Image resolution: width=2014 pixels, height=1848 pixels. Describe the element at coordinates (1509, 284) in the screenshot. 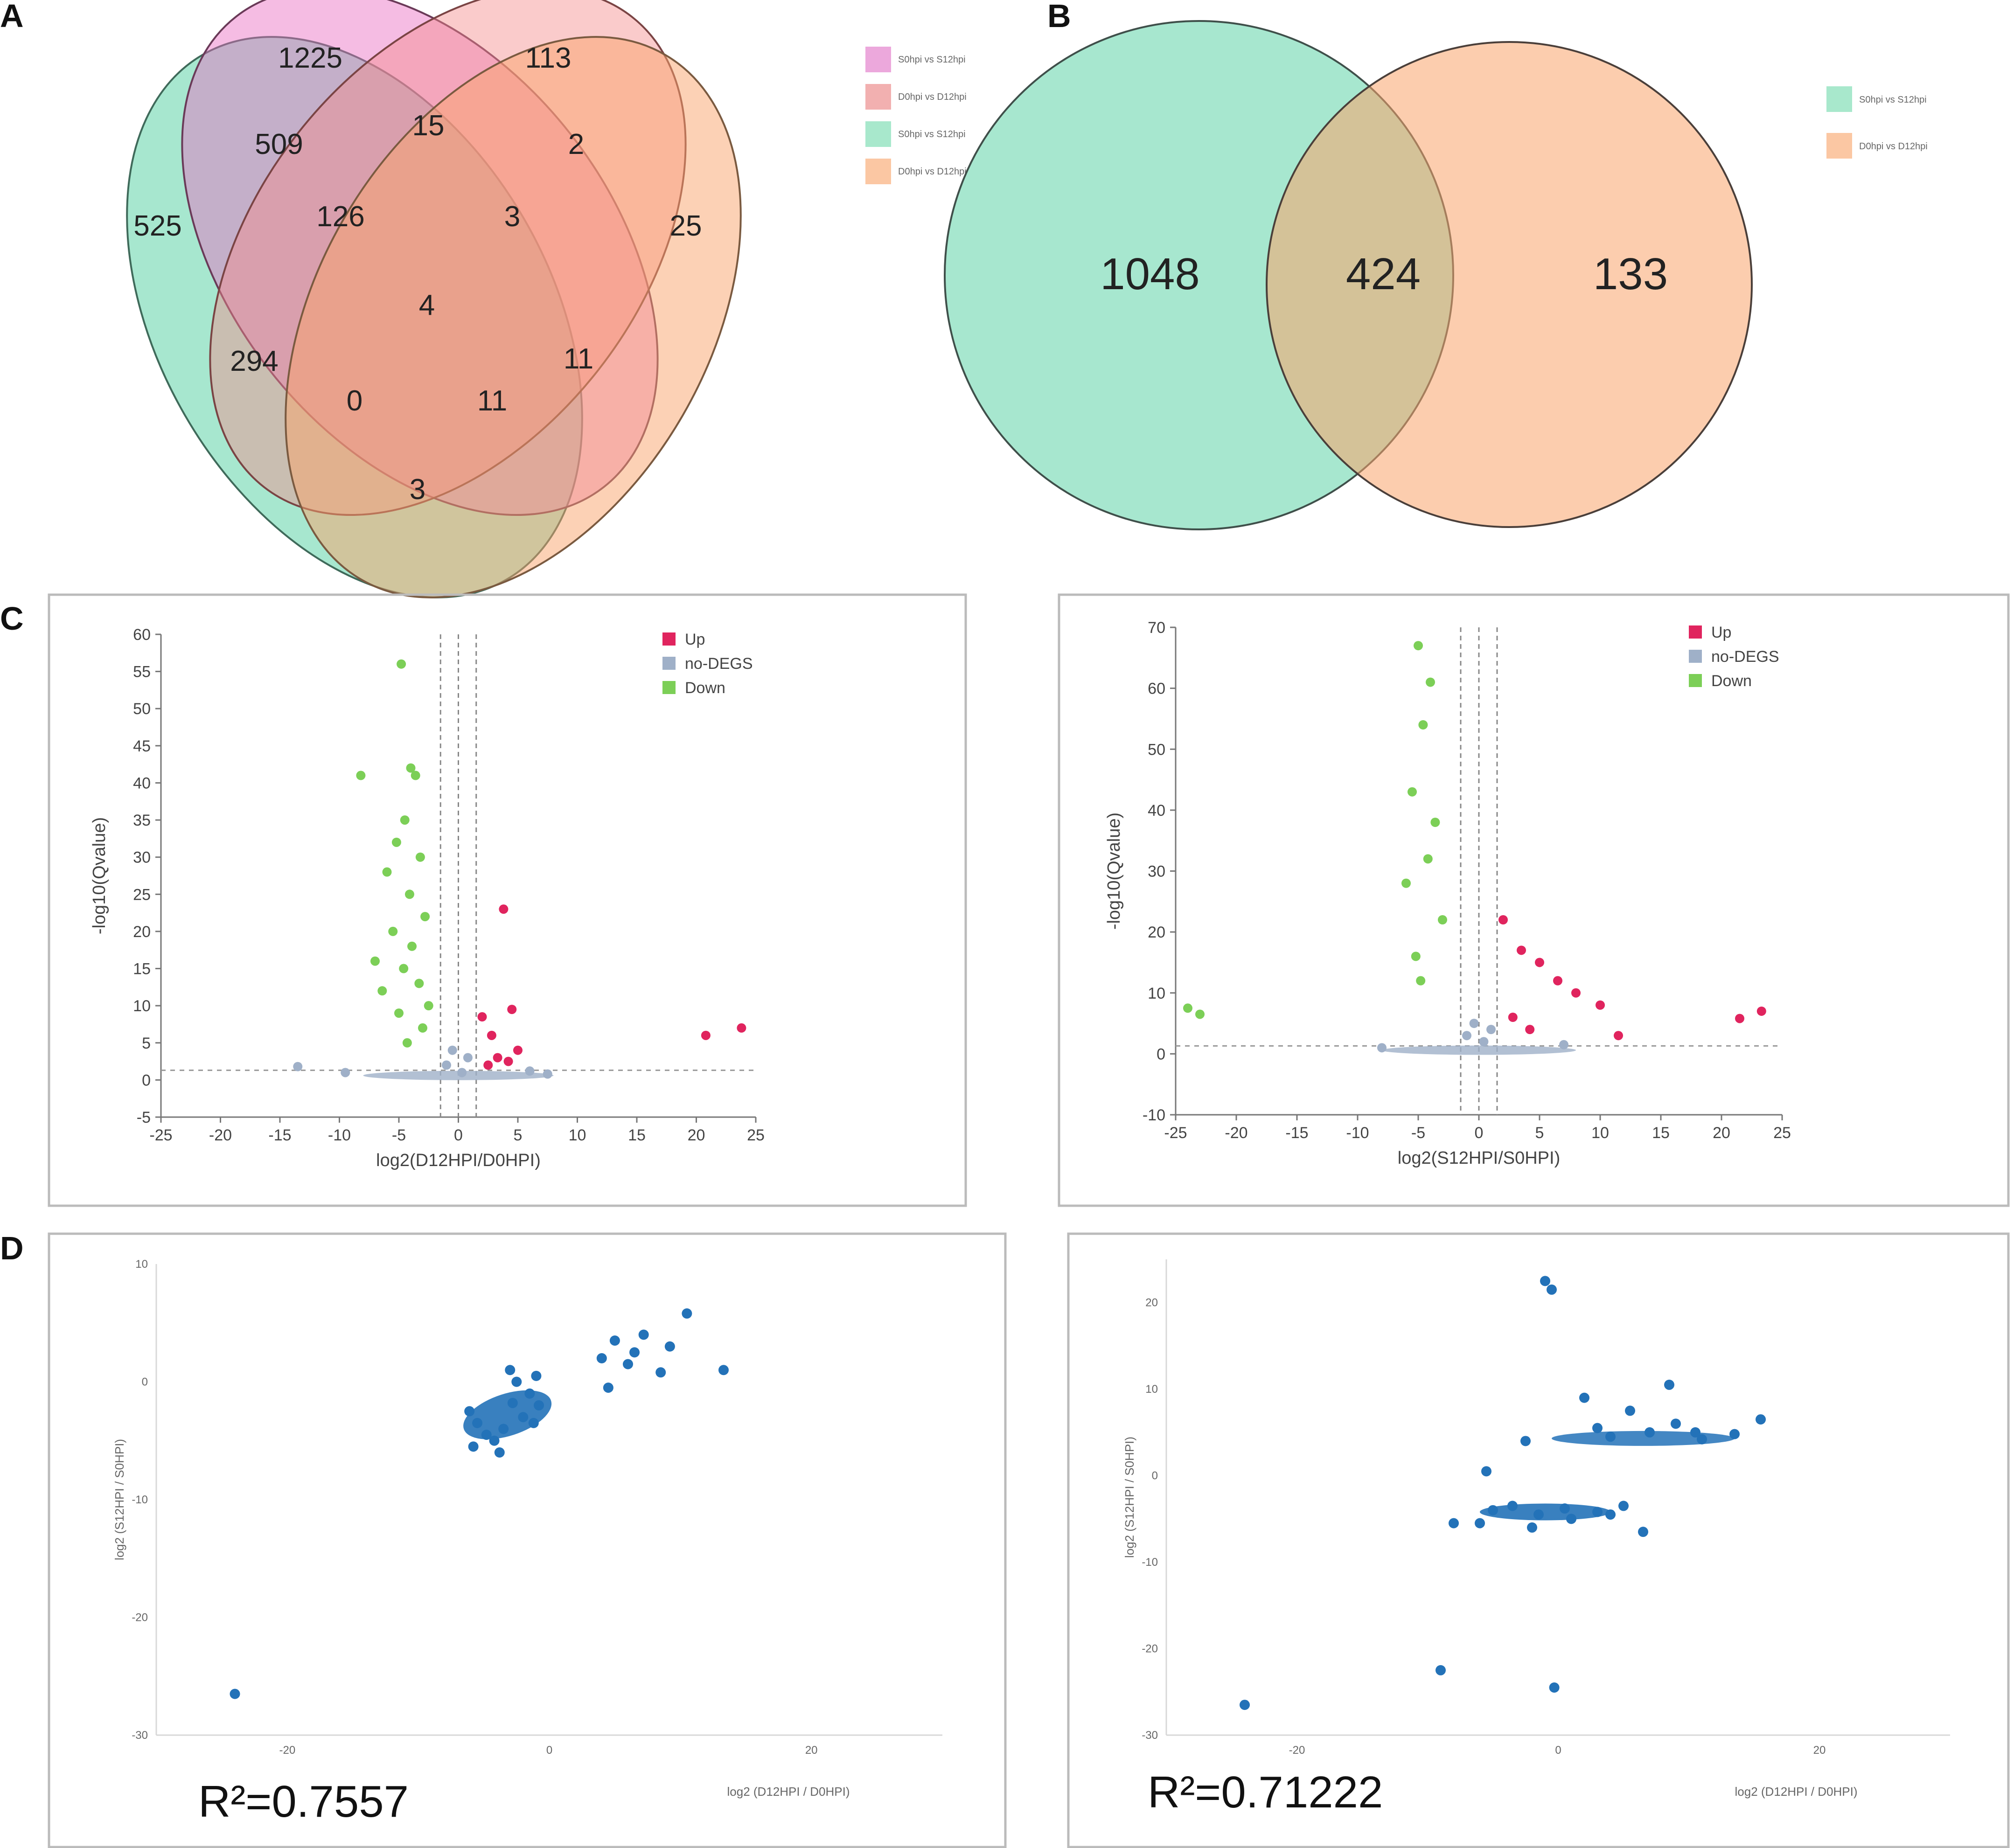

I see `venn2-set-orange` at that location.